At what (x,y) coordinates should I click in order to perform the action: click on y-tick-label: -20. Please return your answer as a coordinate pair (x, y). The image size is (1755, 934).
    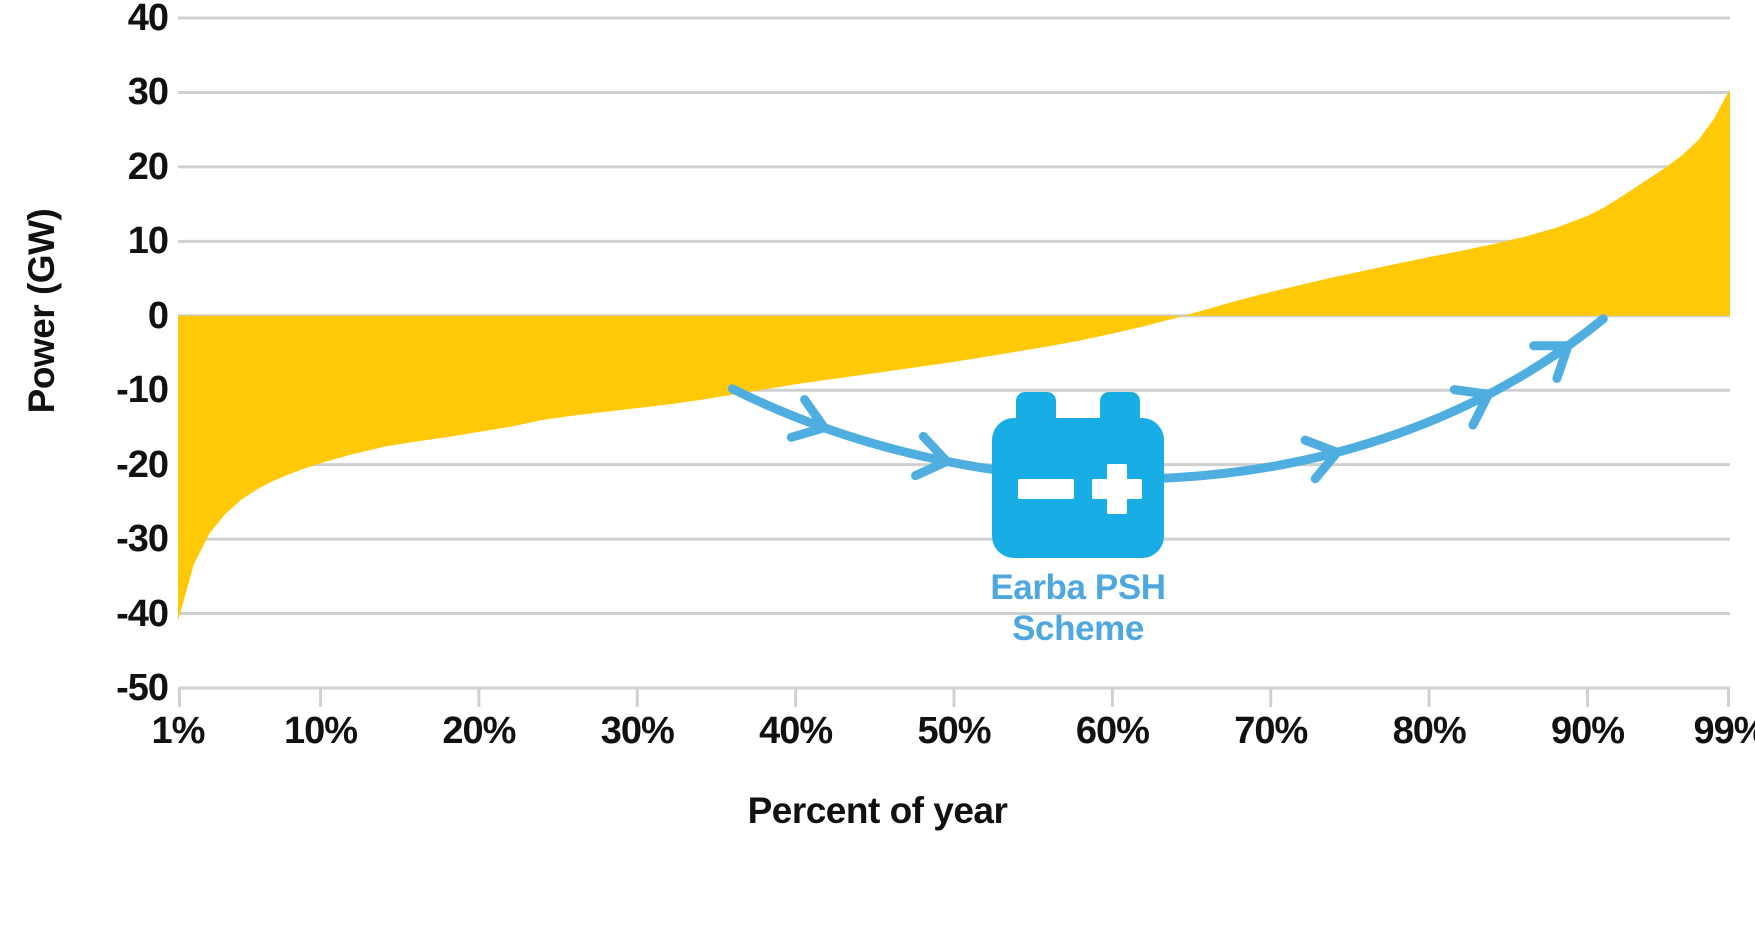
    Looking at the image, I should click on (142, 464).